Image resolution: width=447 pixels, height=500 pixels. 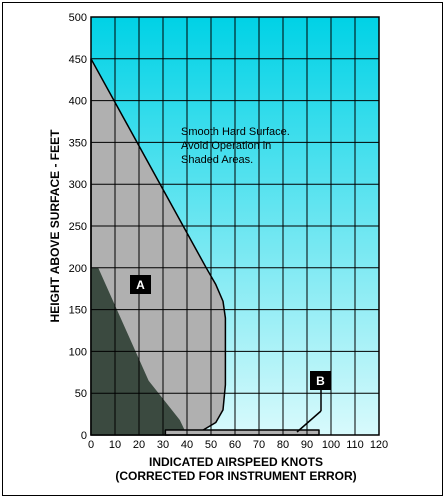 I want to click on region-b-label: B, so click(x=320, y=381).